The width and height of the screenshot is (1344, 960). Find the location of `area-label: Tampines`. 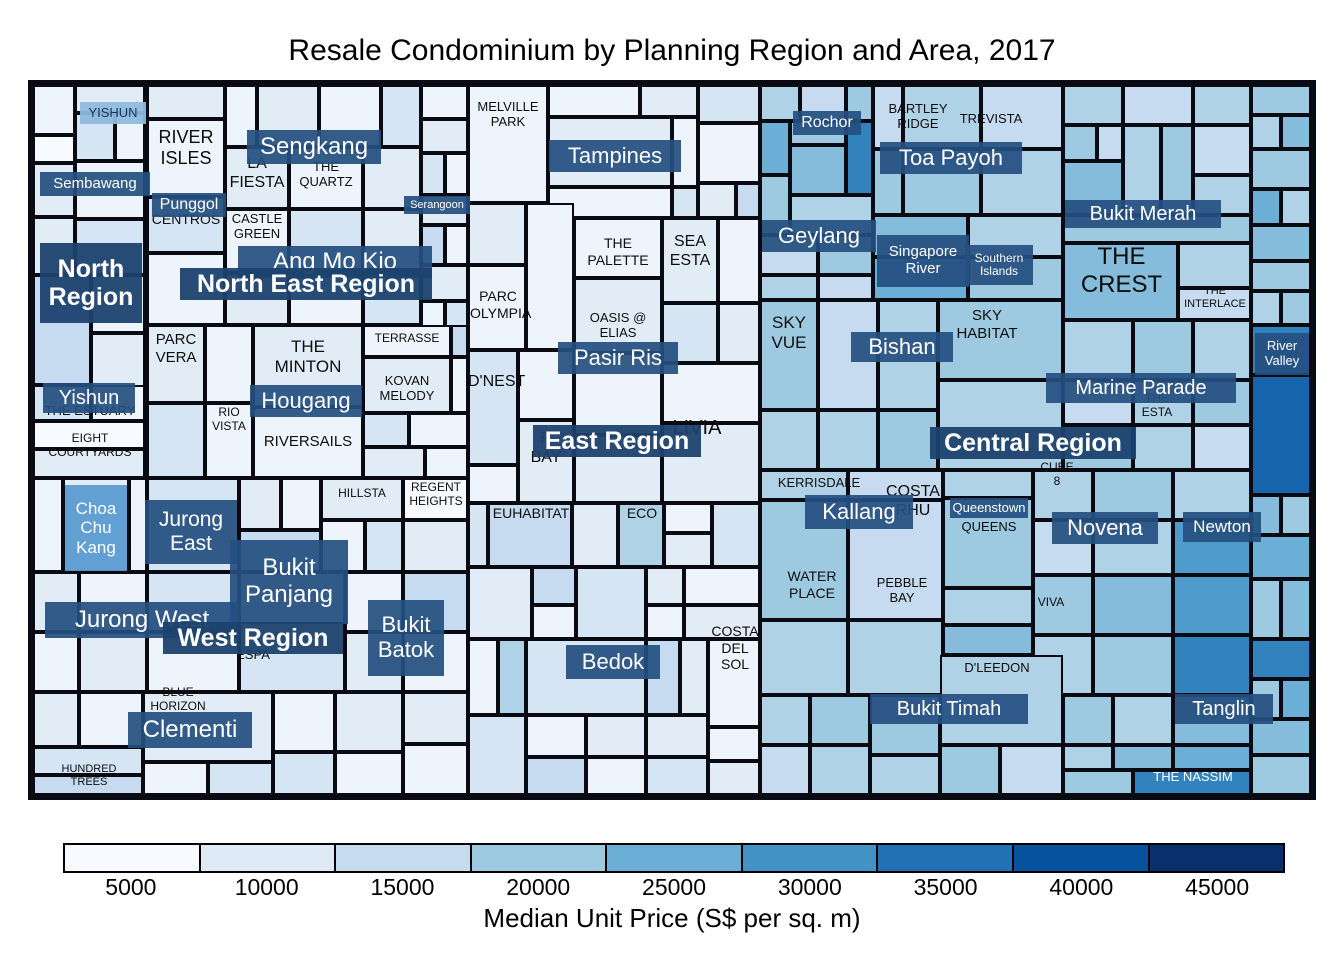

area-label: Tampines is located at coordinates (615, 156).